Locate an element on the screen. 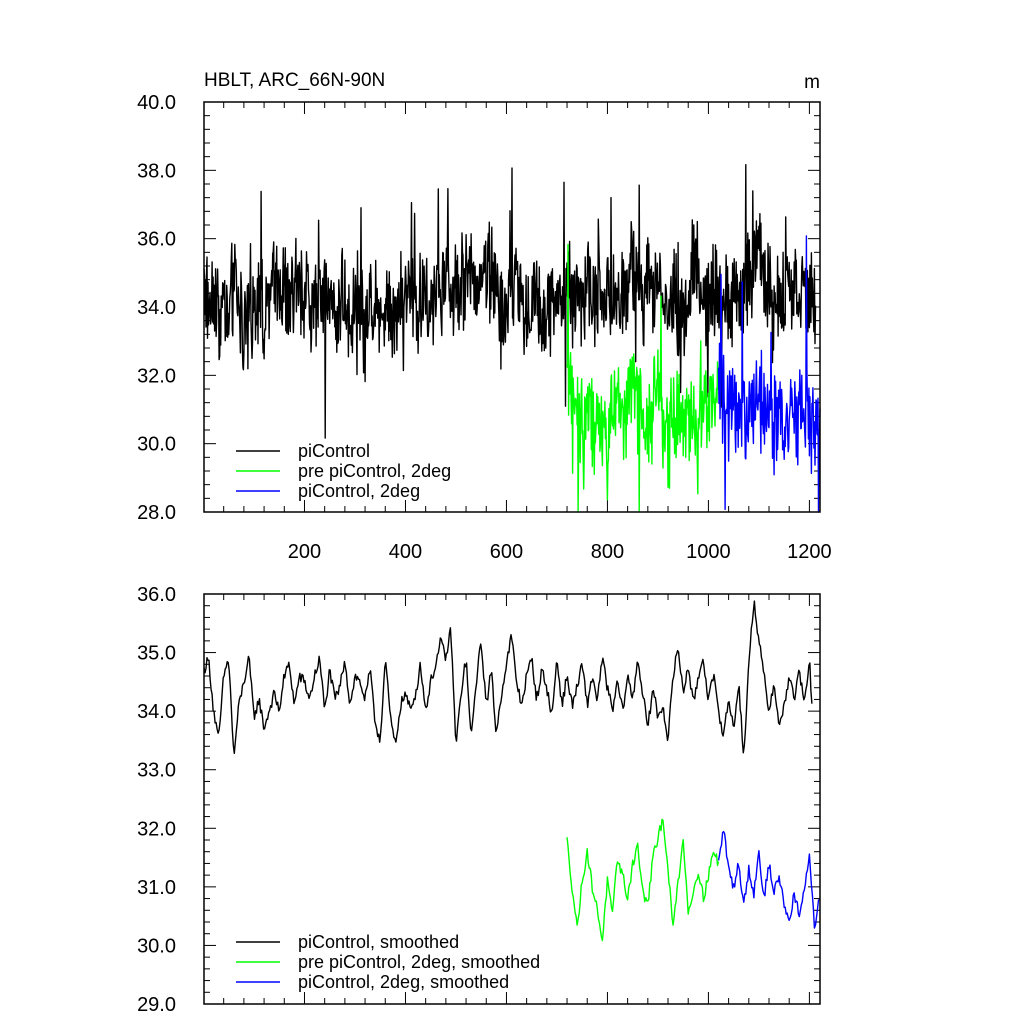 This screenshot has height=1024, width=1024. legend-label-picontrol: piControl is located at coordinates (334, 451).